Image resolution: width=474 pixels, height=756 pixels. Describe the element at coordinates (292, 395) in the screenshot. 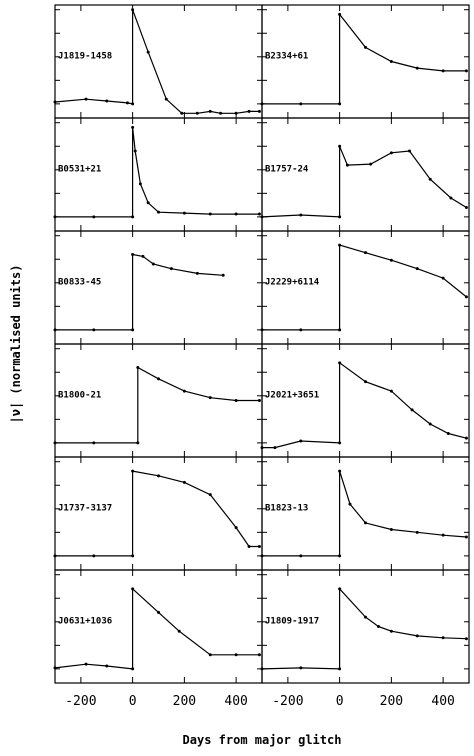

I see `panel-label: J2021+3651` at that location.